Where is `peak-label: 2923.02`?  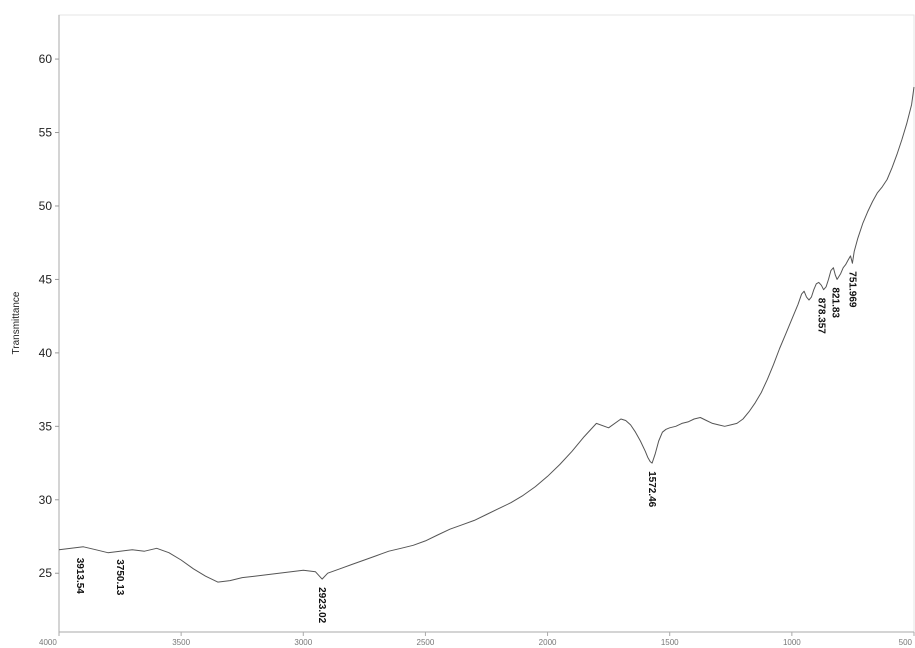 peak-label: 2923.02 is located at coordinates (321, 605).